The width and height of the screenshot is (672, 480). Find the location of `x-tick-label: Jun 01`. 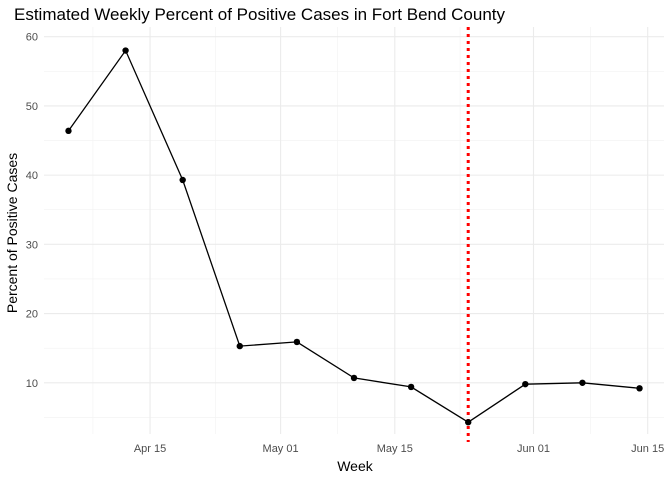

x-tick-label: Jun 01 is located at coordinates (533, 449).